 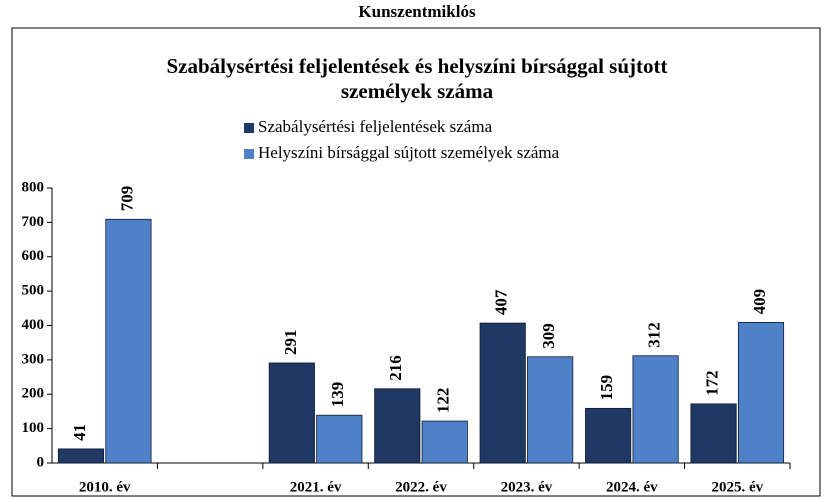 What do you see at coordinates (79, 432) in the screenshot?
I see `value-label: 41` at bounding box center [79, 432].